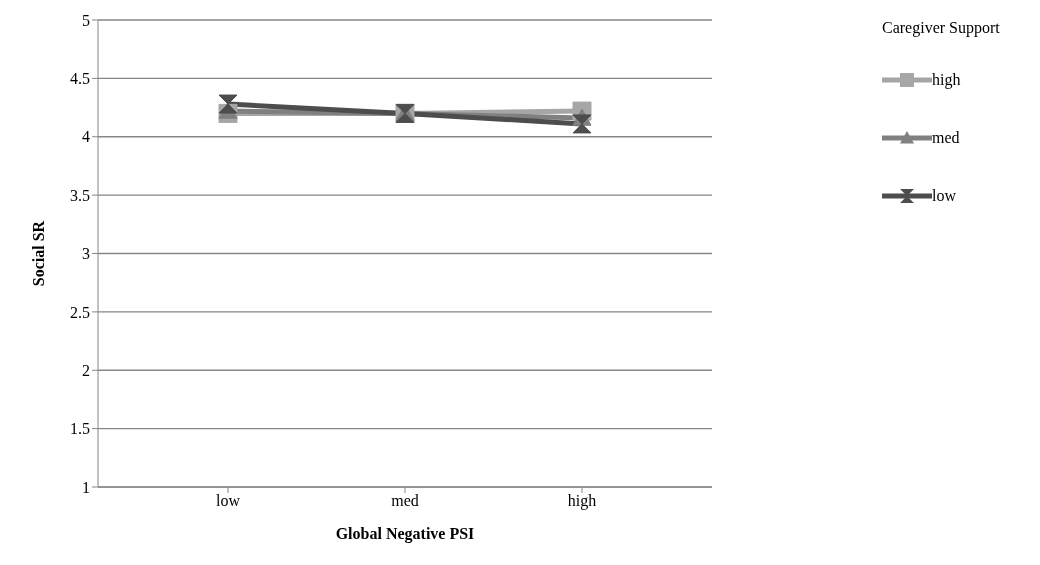 The height and width of the screenshot is (565, 1040). What do you see at coordinates (38, 253) in the screenshot?
I see `y-axis-title: Social SR` at bounding box center [38, 253].